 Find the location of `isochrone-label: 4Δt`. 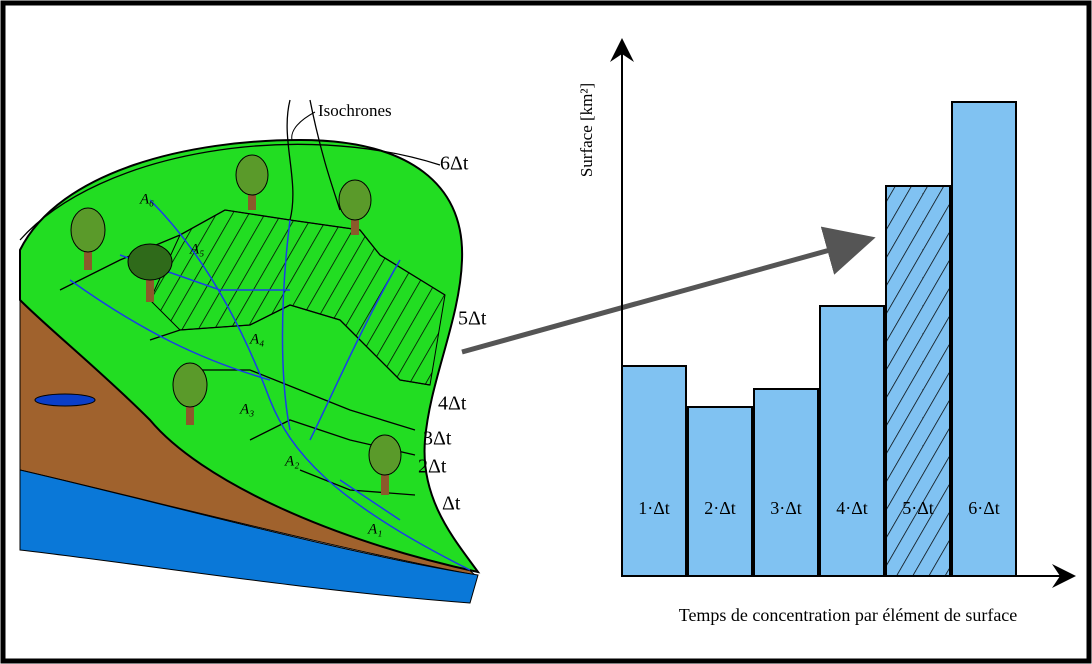

isochrone-label: 4Δt is located at coordinates (452, 404).